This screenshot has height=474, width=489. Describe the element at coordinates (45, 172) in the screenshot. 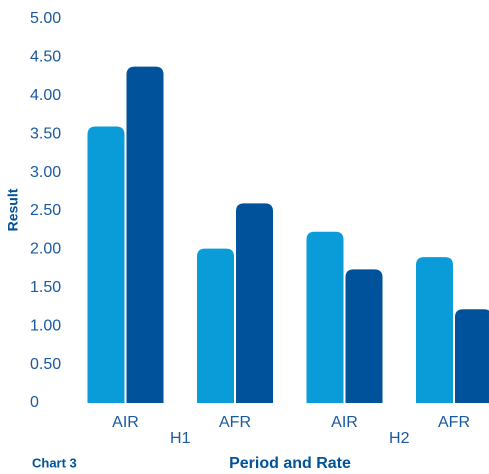

I see `y-tick-label: 3.00` at that location.